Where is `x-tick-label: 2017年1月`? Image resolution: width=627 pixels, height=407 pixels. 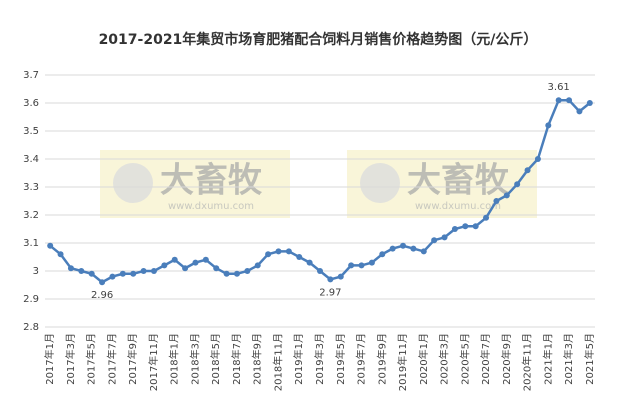
x-tick-label: 2017年1月 is located at coordinates (49, 359).